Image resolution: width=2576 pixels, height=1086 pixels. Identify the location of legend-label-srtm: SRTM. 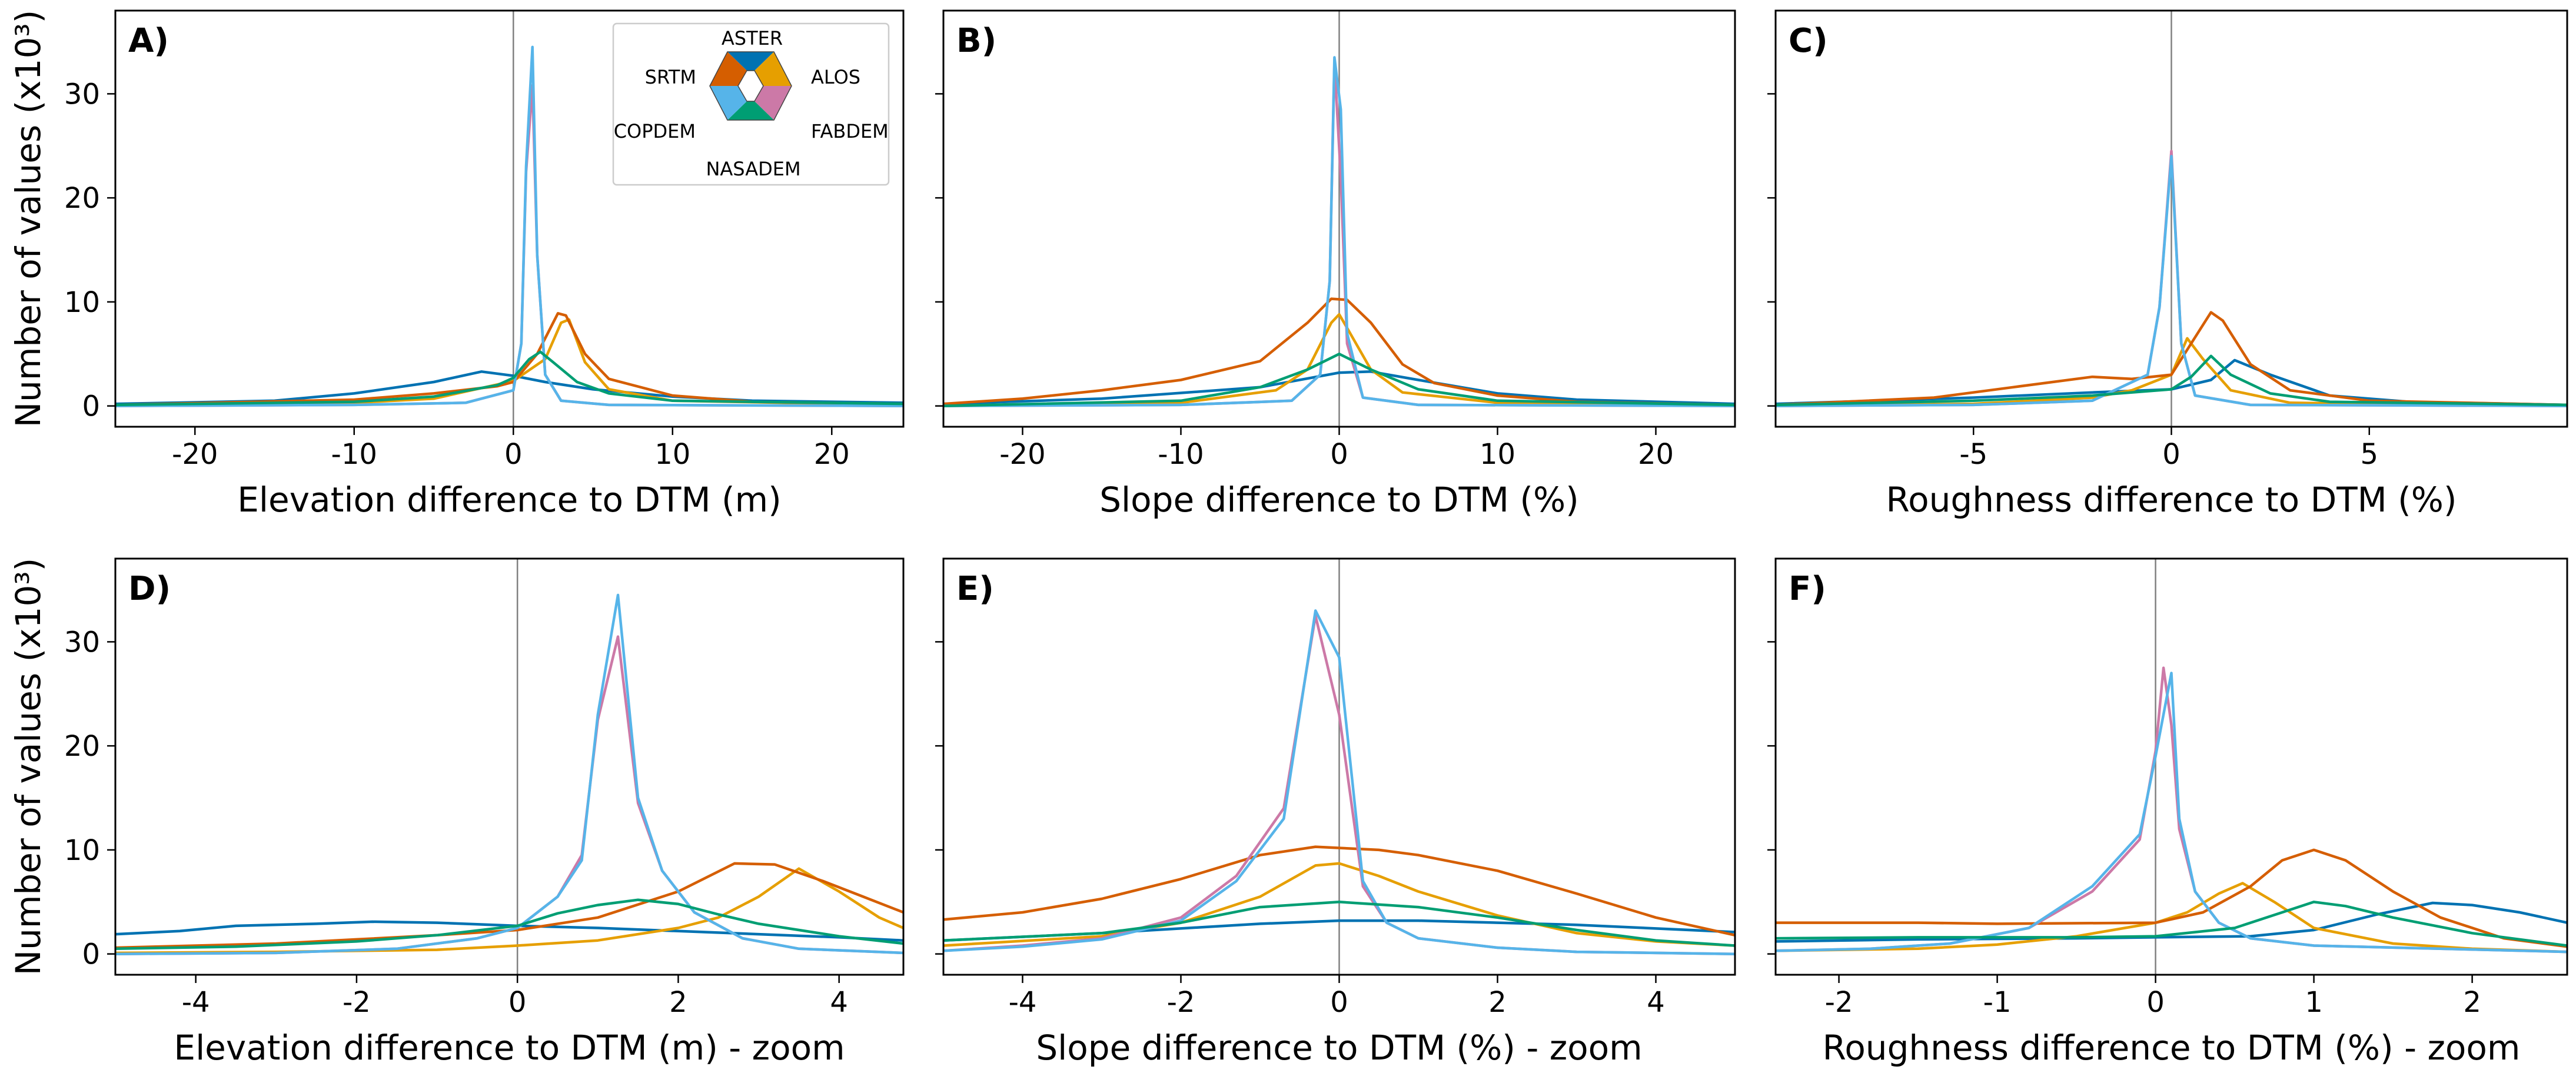
(670, 77).